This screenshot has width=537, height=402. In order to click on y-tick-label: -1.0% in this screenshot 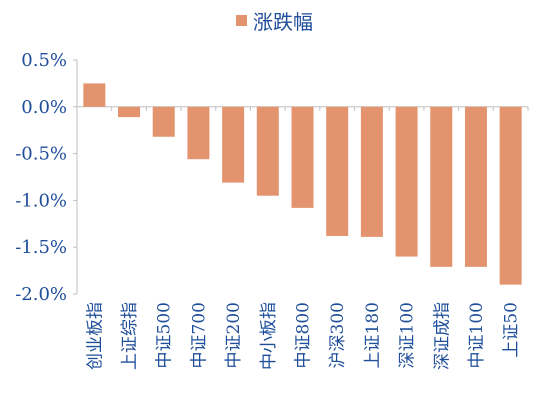, I will do `click(41, 200)`.